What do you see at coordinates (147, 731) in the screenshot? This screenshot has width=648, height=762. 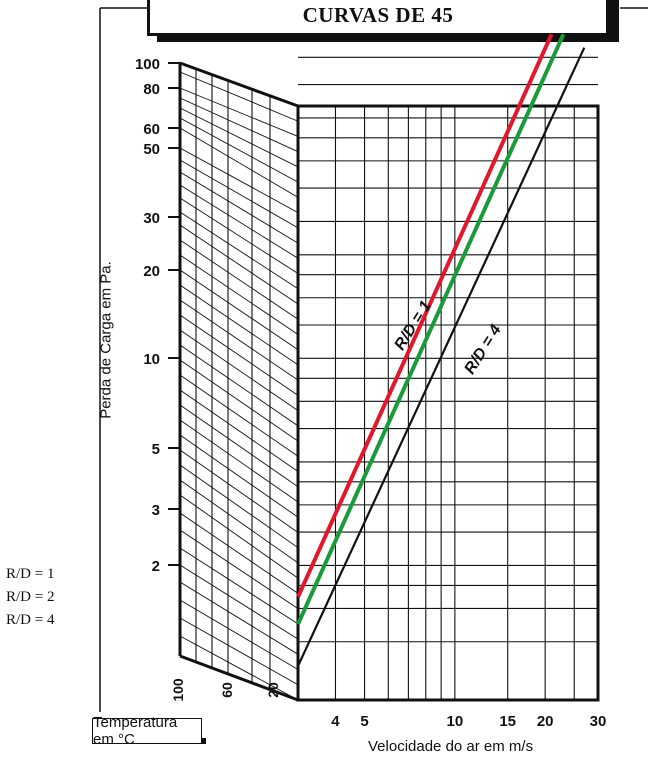 I see `temperature-label: Temperatura em °C` at bounding box center [147, 731].